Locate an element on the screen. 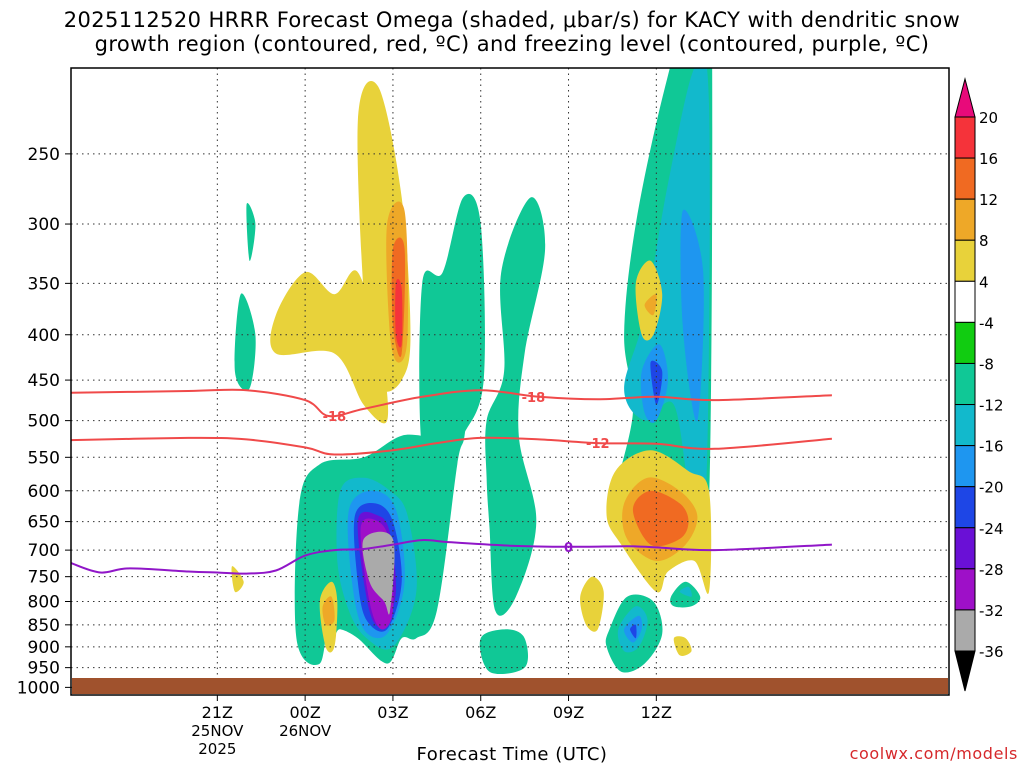 The height and width of the screenshot is (768, 1024). colorbar-label-5: -4 is located at coordinates (986, 323).